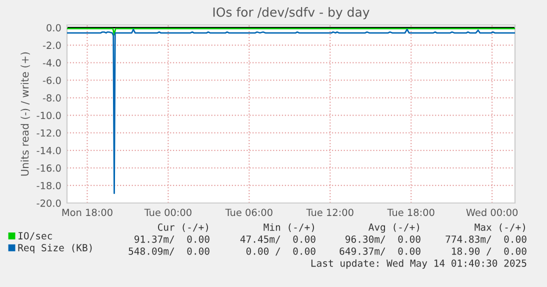 The width and height of the screenshot is (547, 287). Describe the element at coordinates (172, 239) in the screenshot. I see `text: 91.37m/ 0.00` at that location.